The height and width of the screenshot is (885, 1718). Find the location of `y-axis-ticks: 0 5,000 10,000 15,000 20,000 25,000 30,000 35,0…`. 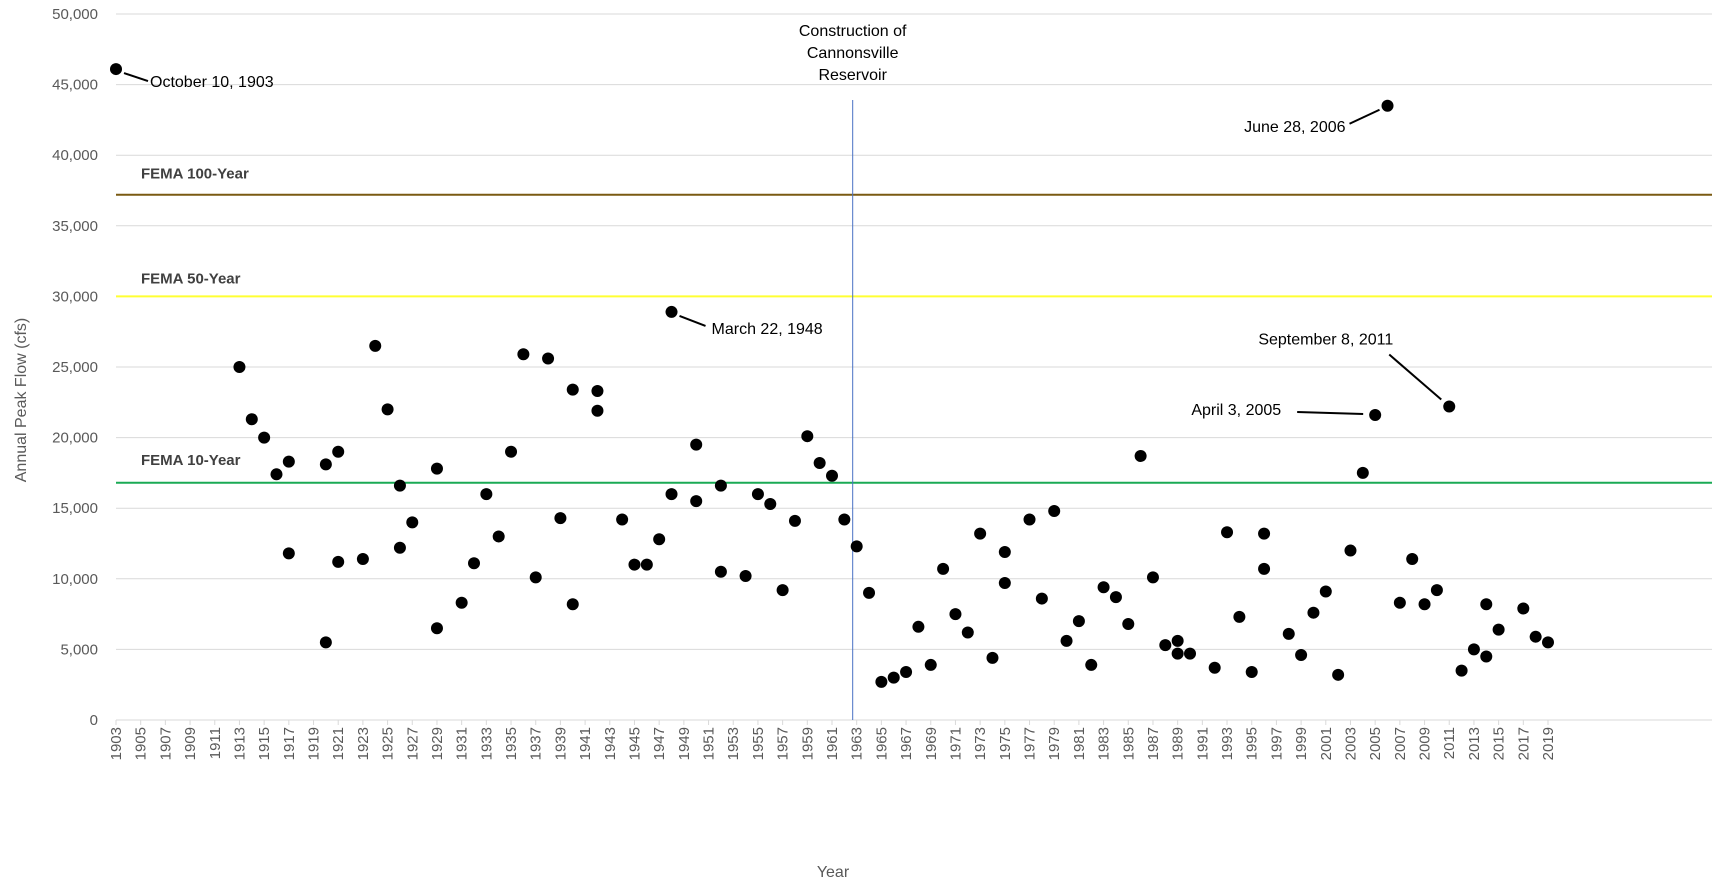

y-axis-ticks: 0 5,000 10,000 15,000 20,000 25,000 30,000 35,0… is located at coordinates (75, 367).